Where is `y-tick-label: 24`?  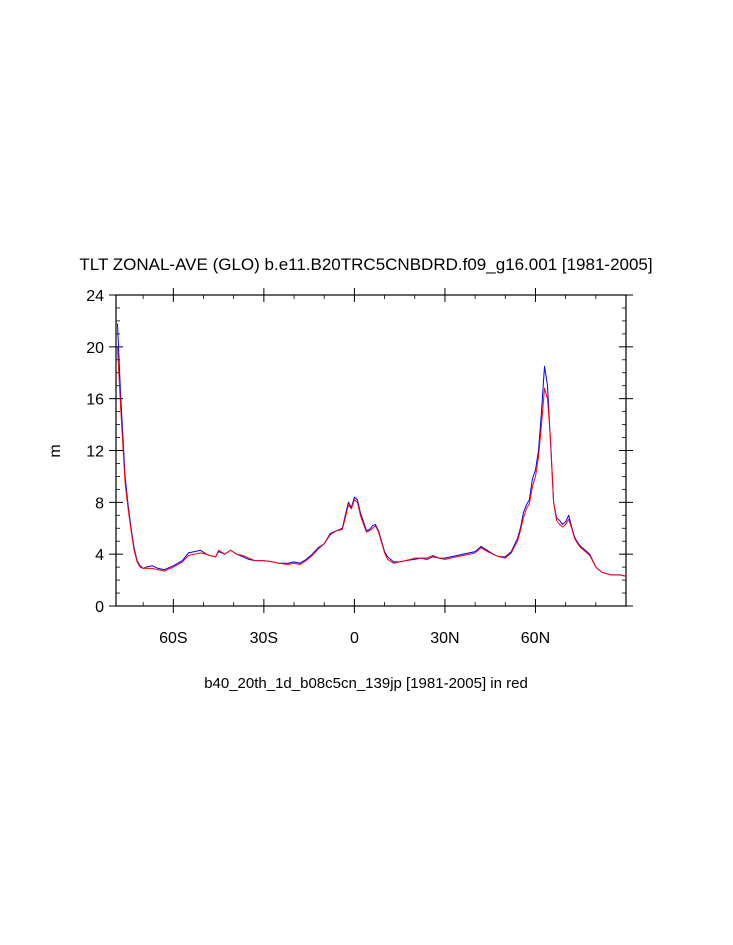
y-tick-label: 24 is located at coordinates (95, 296).